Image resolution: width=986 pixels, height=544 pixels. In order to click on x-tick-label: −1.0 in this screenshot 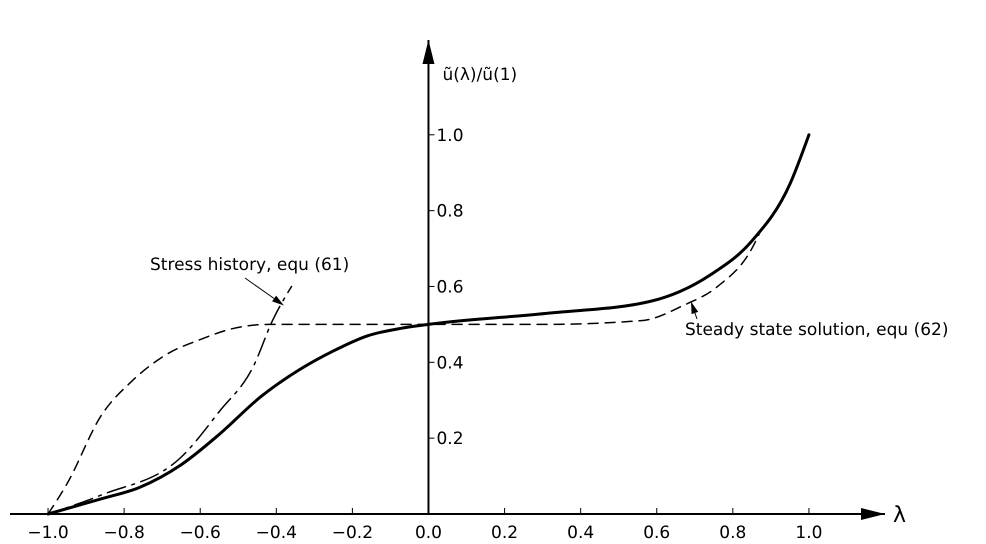, I will do `click(48, 533)`.